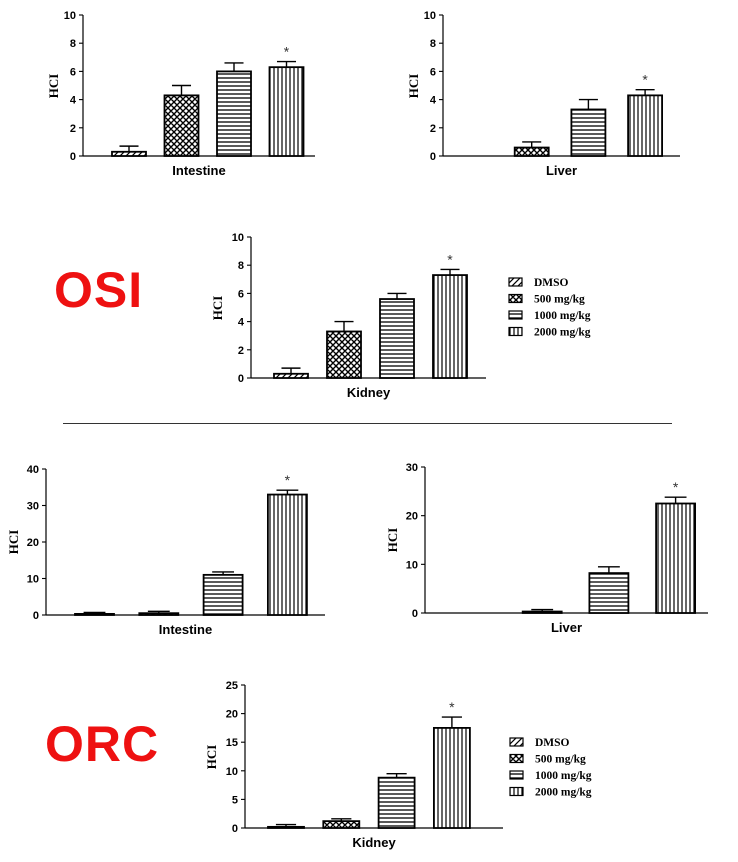 This screenshot has height=862, width=738. What do you see at coordinates (241, 323) in the screenshot?
I see `osi-kidney-y-tick-label: 4` at bounding box center [241, 323].